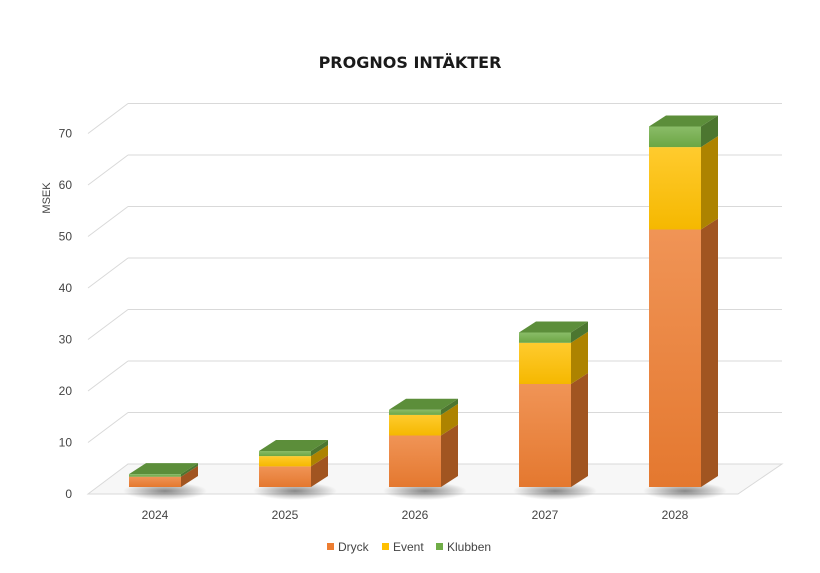 The height and width of the screenshot is (573, 820). I want to click on bar-event-2026, so click(423, 419).